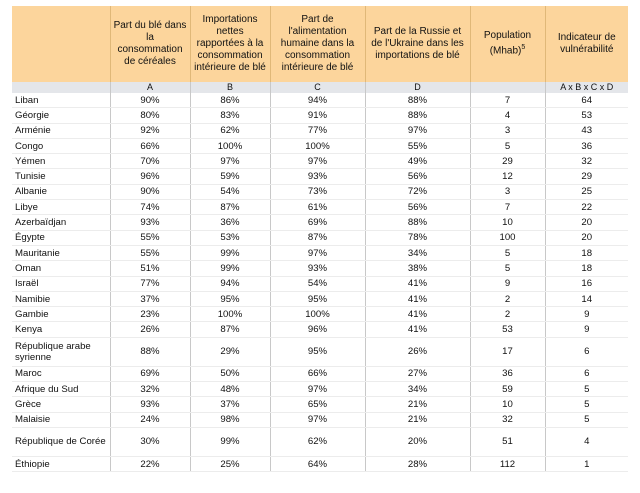 The height and width of the screenshot is (493, 640). Describe the element at coordinates (149, 374) in the screenshot. I see `value-cell: 69%` at that location.